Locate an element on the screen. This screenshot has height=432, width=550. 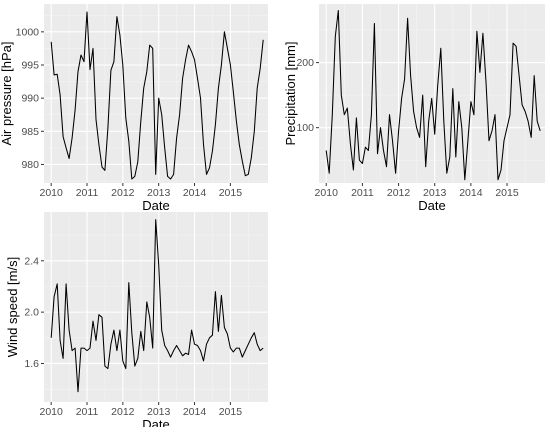
air-pressure-tick-label-x: 2012 is located at coordinates (123, 193).